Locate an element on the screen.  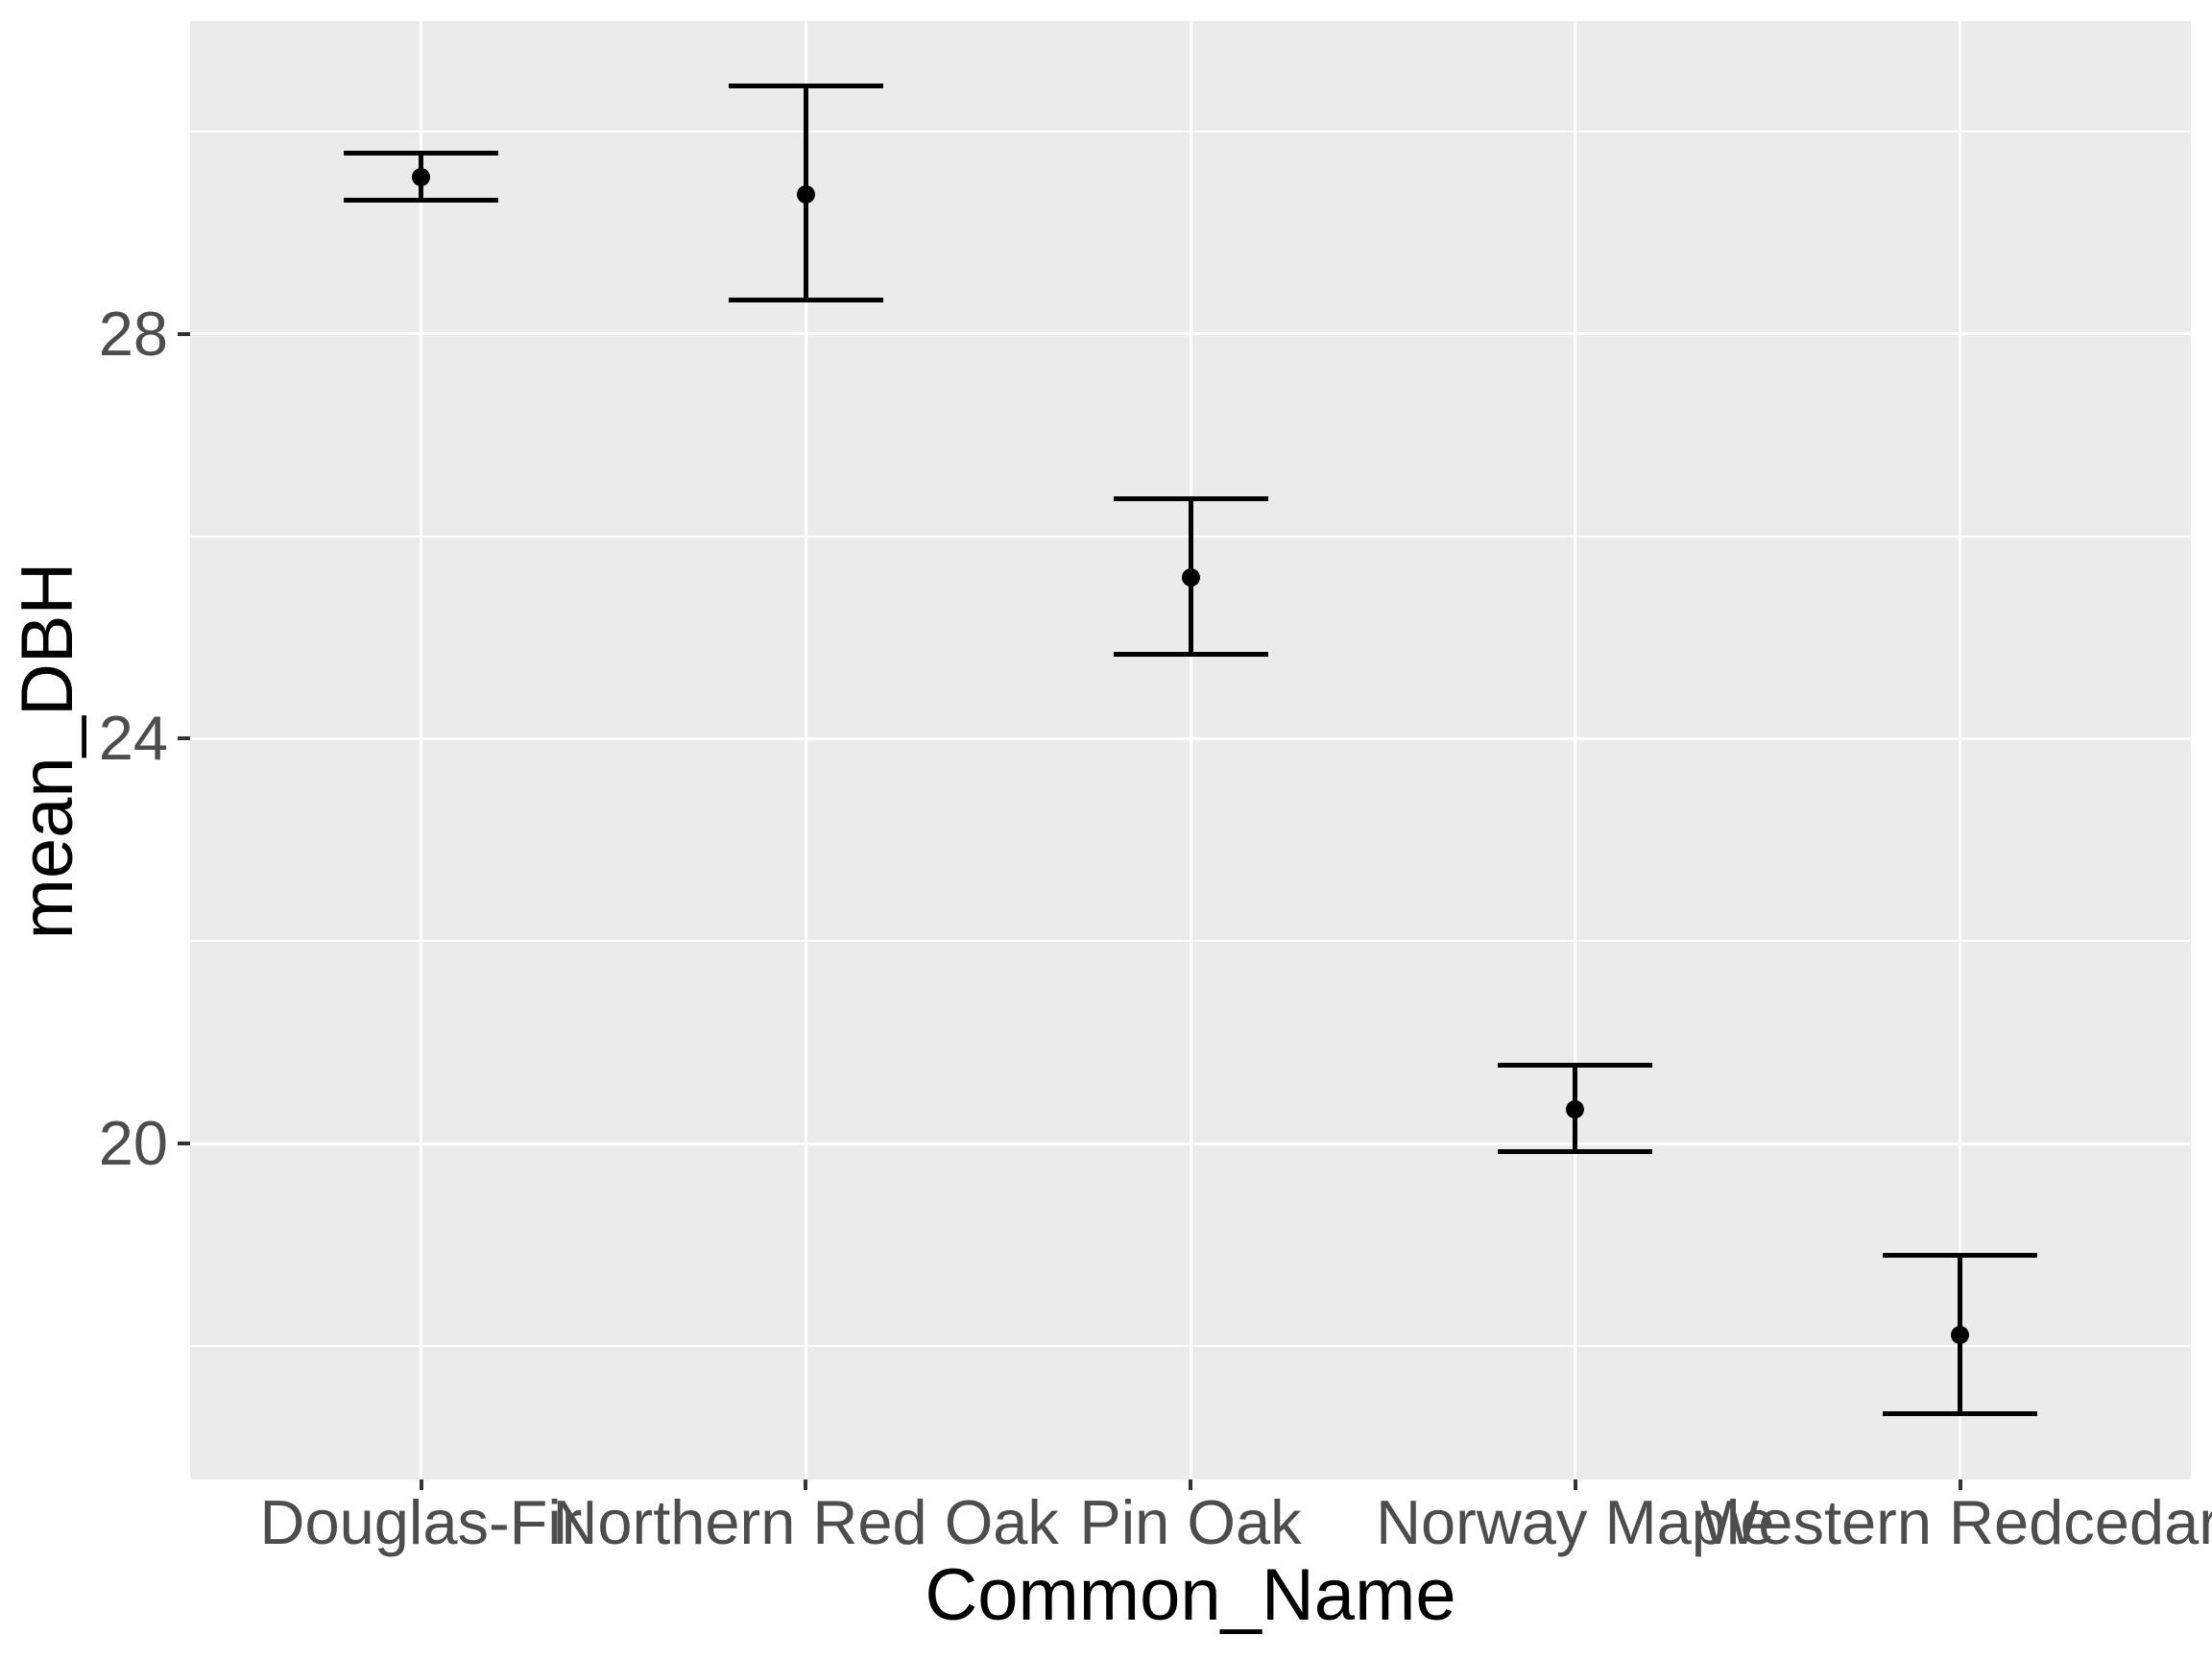
x-tick-label-douglas-fir: Douglas-Fir is located at coordinates (421, 1522).